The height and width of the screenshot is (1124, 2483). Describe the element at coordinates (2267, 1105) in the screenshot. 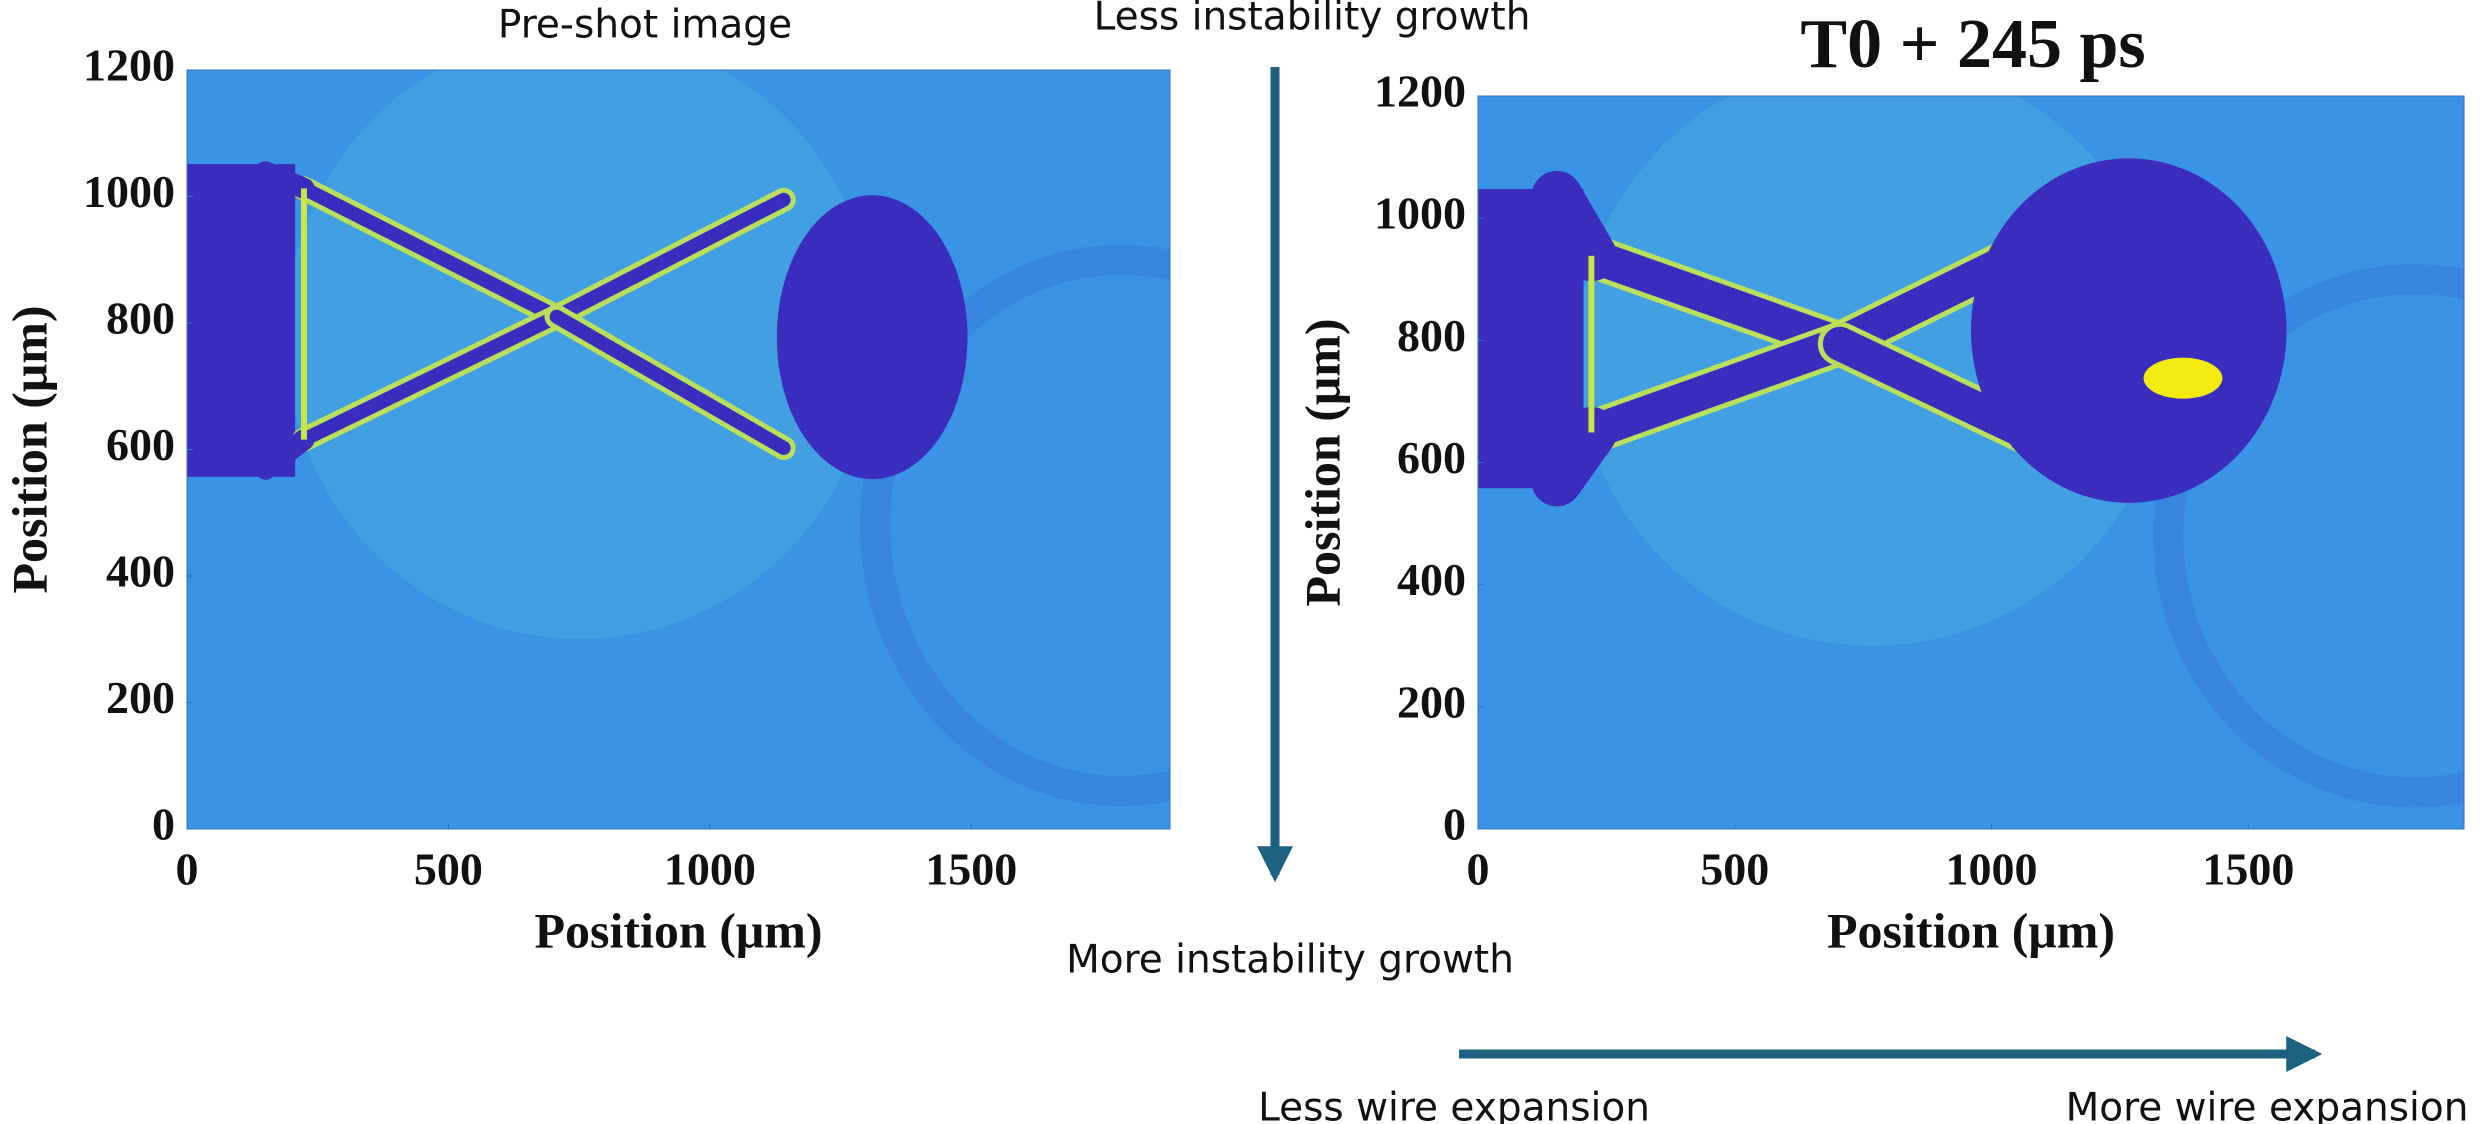

I see `annotation: More wire expansion` at that location.